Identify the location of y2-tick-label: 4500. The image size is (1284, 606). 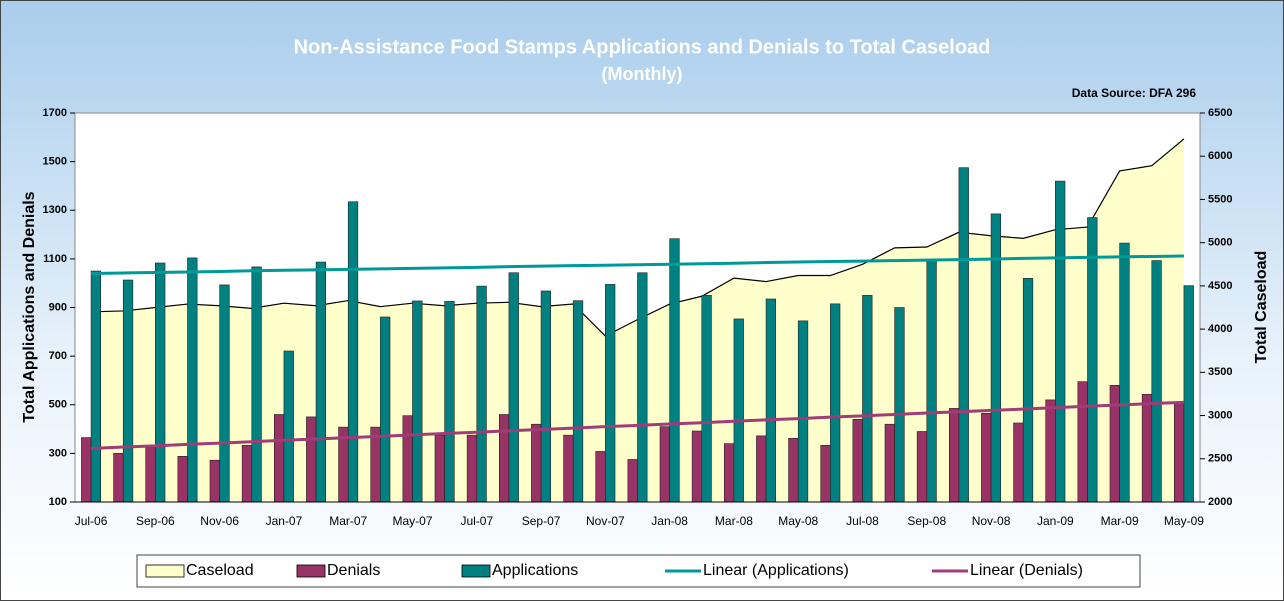
(1220, 286).